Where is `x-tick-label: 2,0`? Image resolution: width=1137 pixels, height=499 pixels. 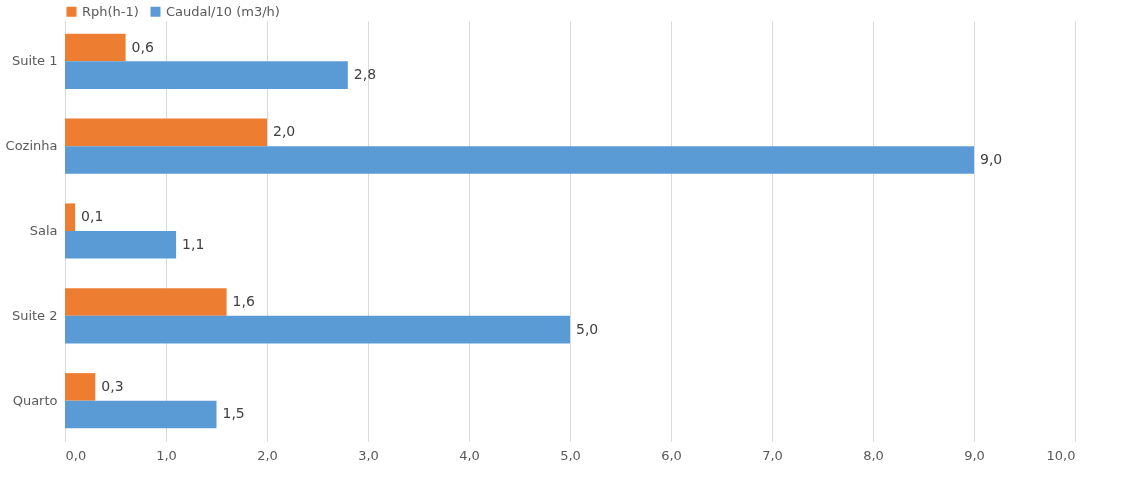
x-tick-label: 2,0 is located at coordinates (267, 455).